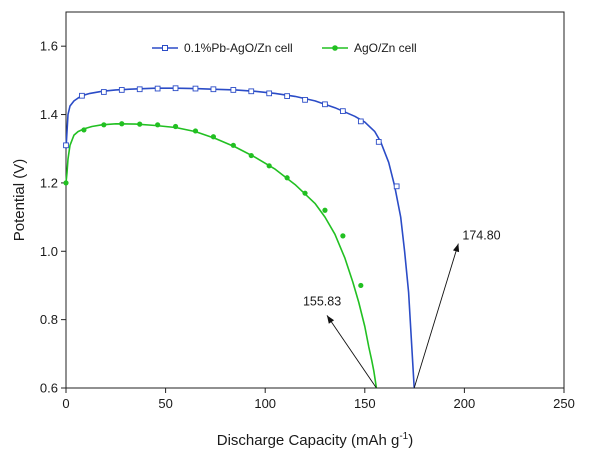 This screenshot has width=594, height=456. Describe the element at coordinates (49, 251) in the screenshot. I see `y-tick-label: 1.0` at that location.